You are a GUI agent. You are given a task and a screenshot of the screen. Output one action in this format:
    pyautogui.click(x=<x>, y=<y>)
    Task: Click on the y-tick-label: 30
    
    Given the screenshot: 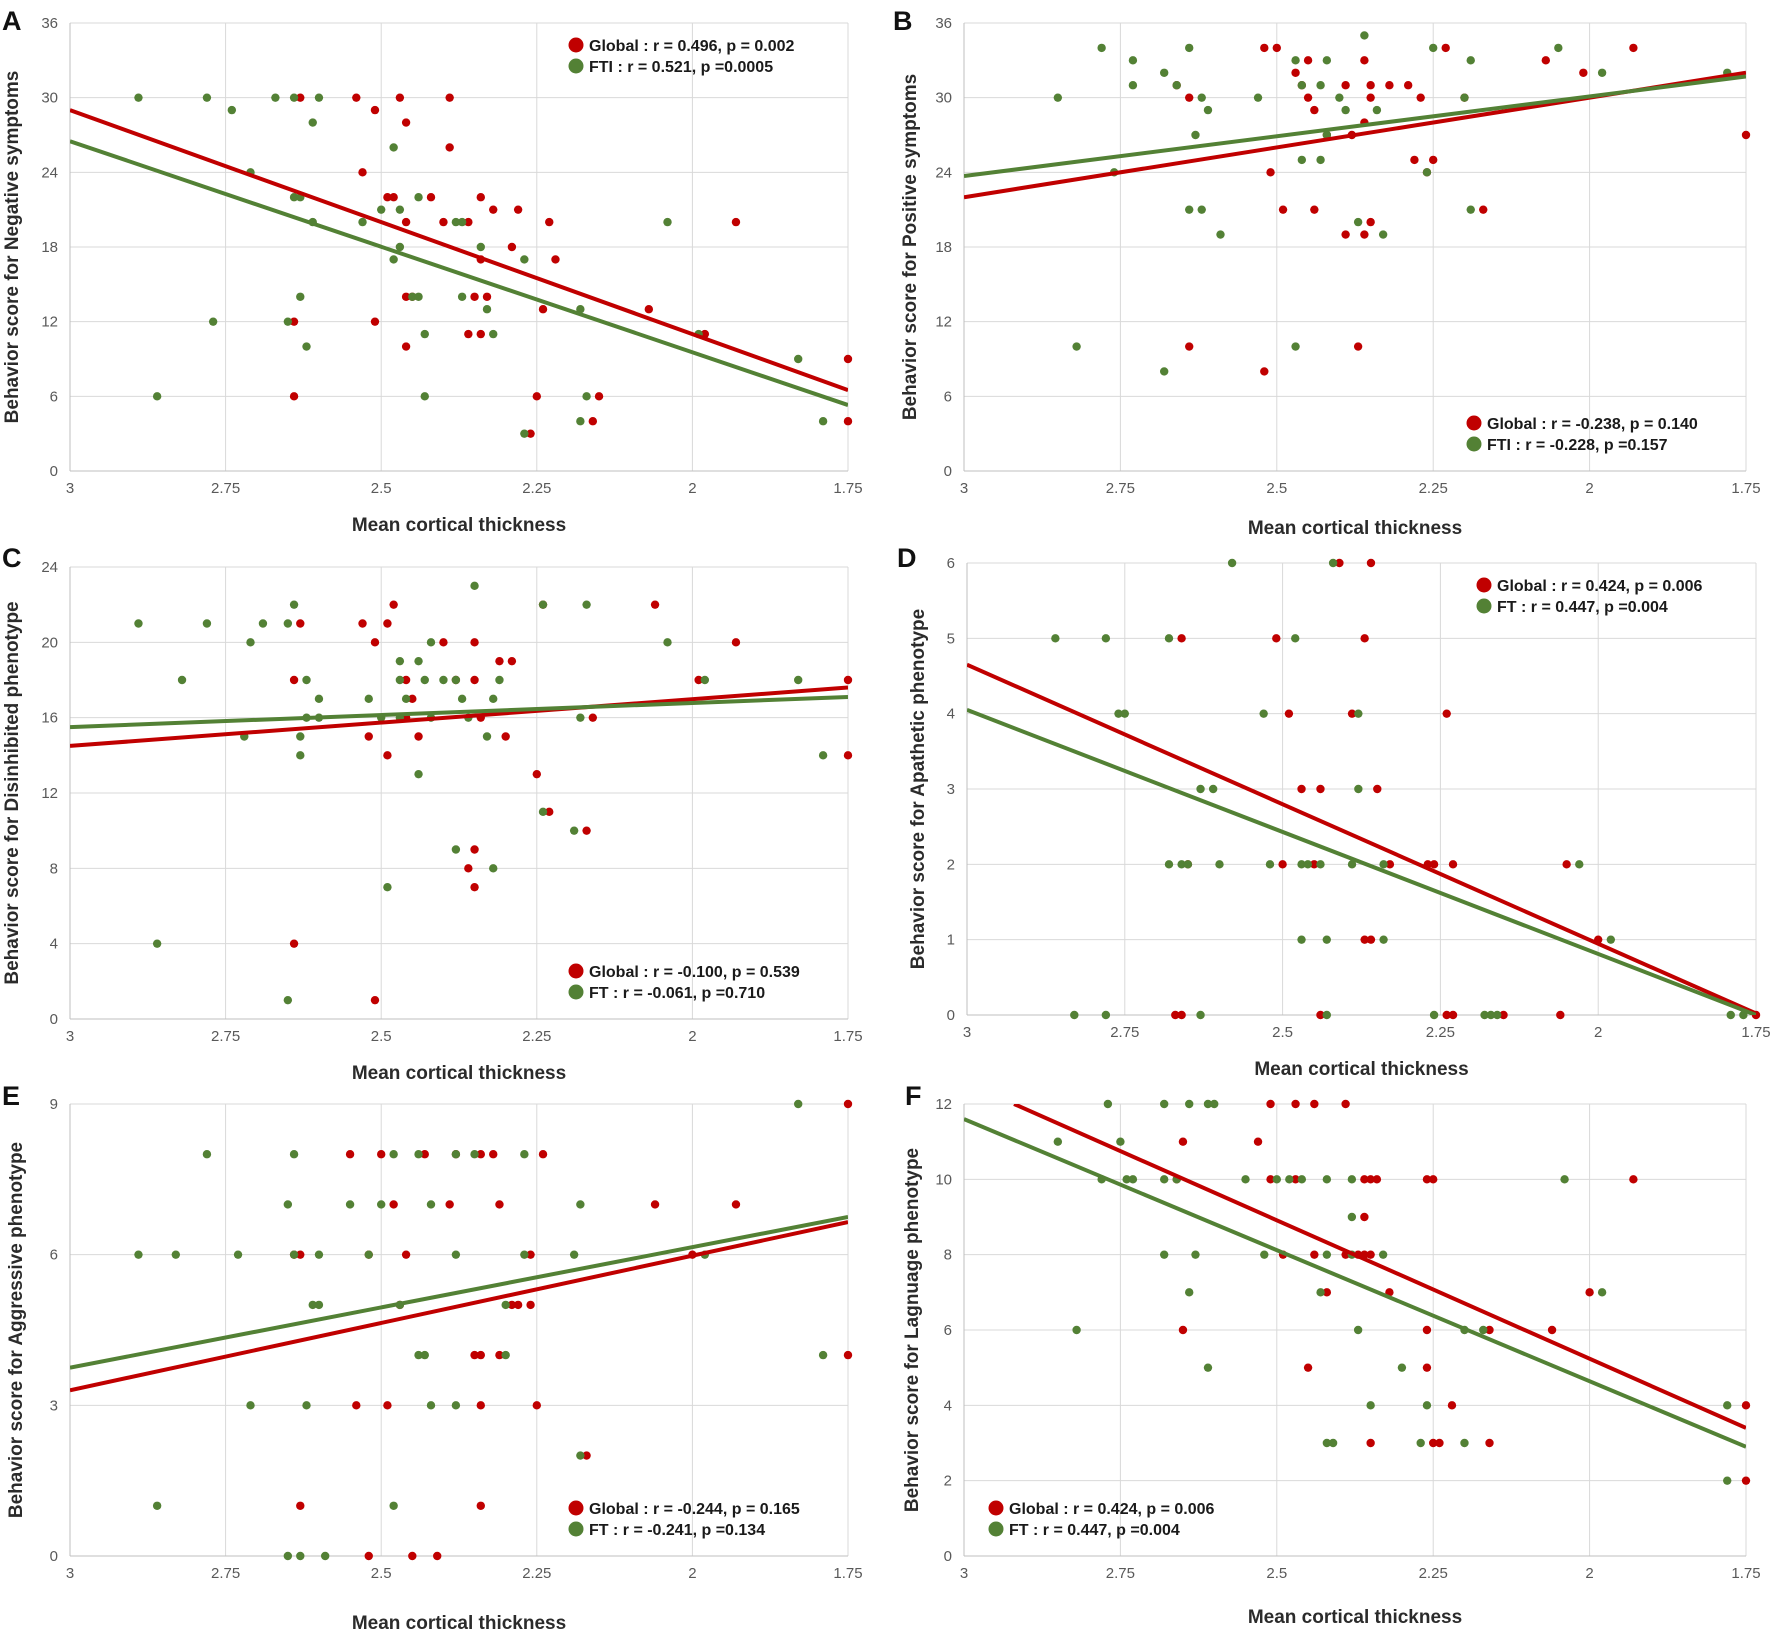 What is the action you would take?
    pyautogui.click(x=943, y=98)
    